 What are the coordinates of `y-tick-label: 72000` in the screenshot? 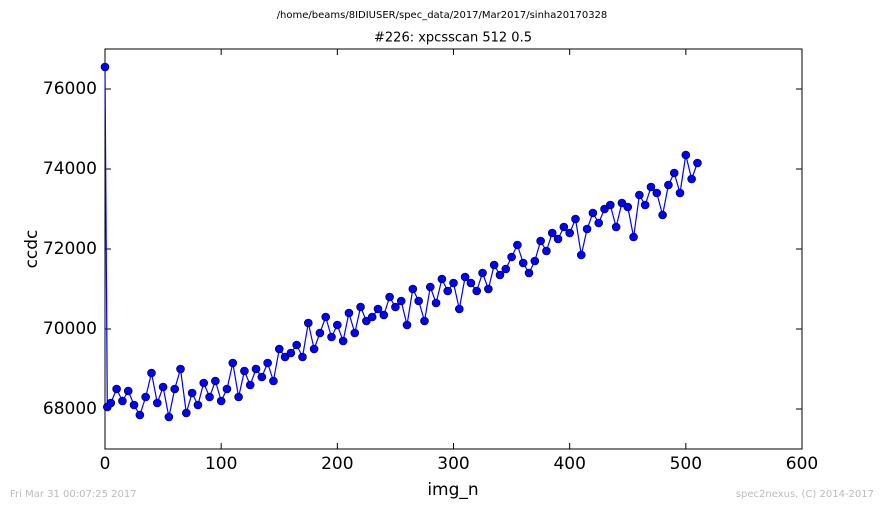 It's located at (70, 249).